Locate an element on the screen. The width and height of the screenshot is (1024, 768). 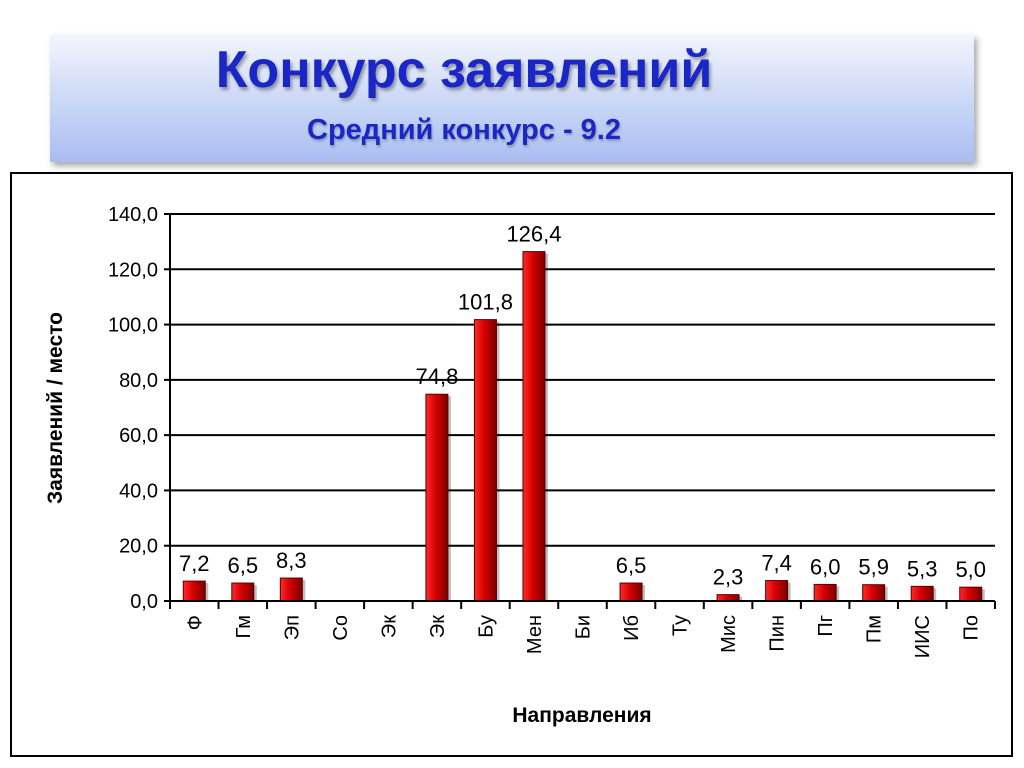
bar-Мен is located at coordinates (534, 426).